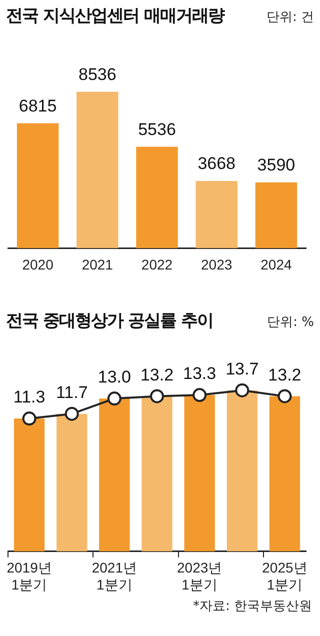 This screenshot has height=636, width=320. What do you see at coordinates (98, 264) in the screenshot?
I see `x-tick-label: 2021` at bounding box center [98, 264].